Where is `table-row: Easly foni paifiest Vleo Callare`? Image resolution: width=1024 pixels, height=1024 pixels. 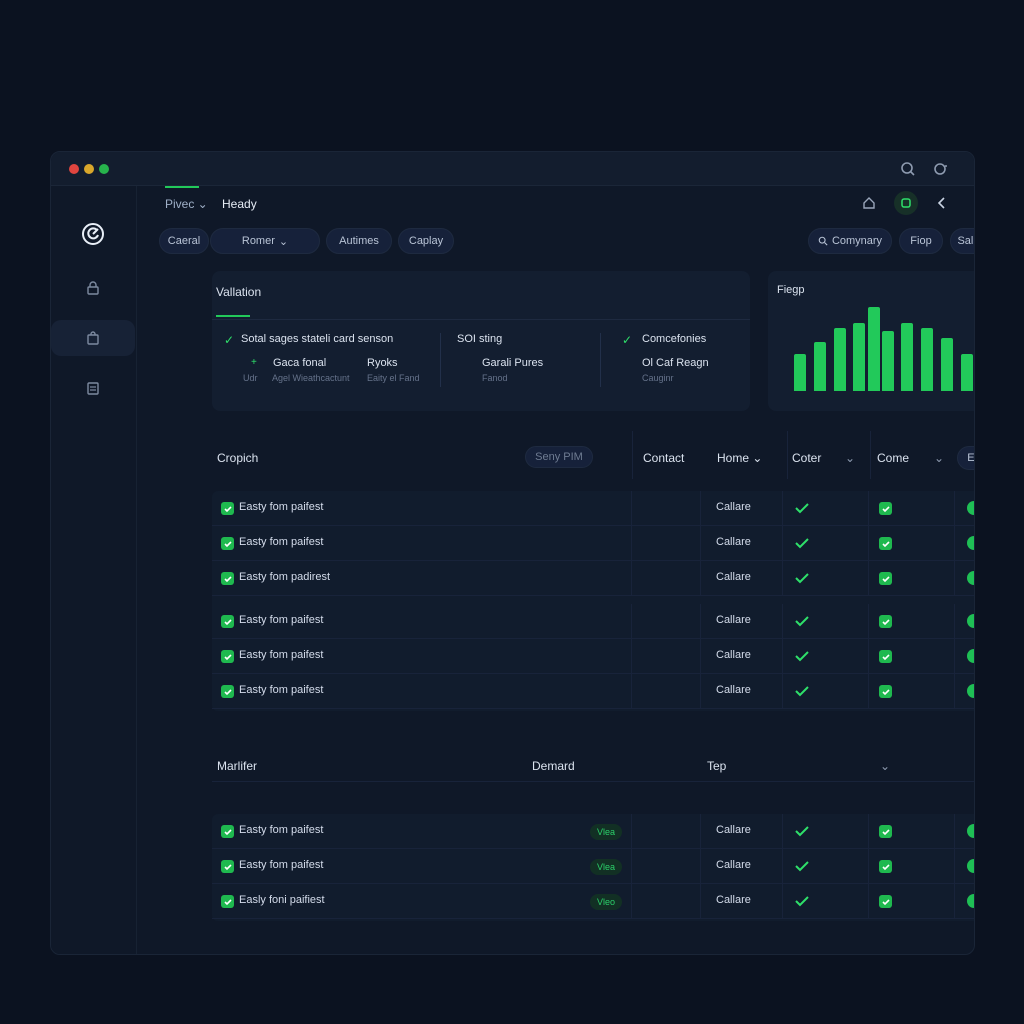 table-row: Easly foni paifiest Vleo Callare is located at coordinates (593, 901).